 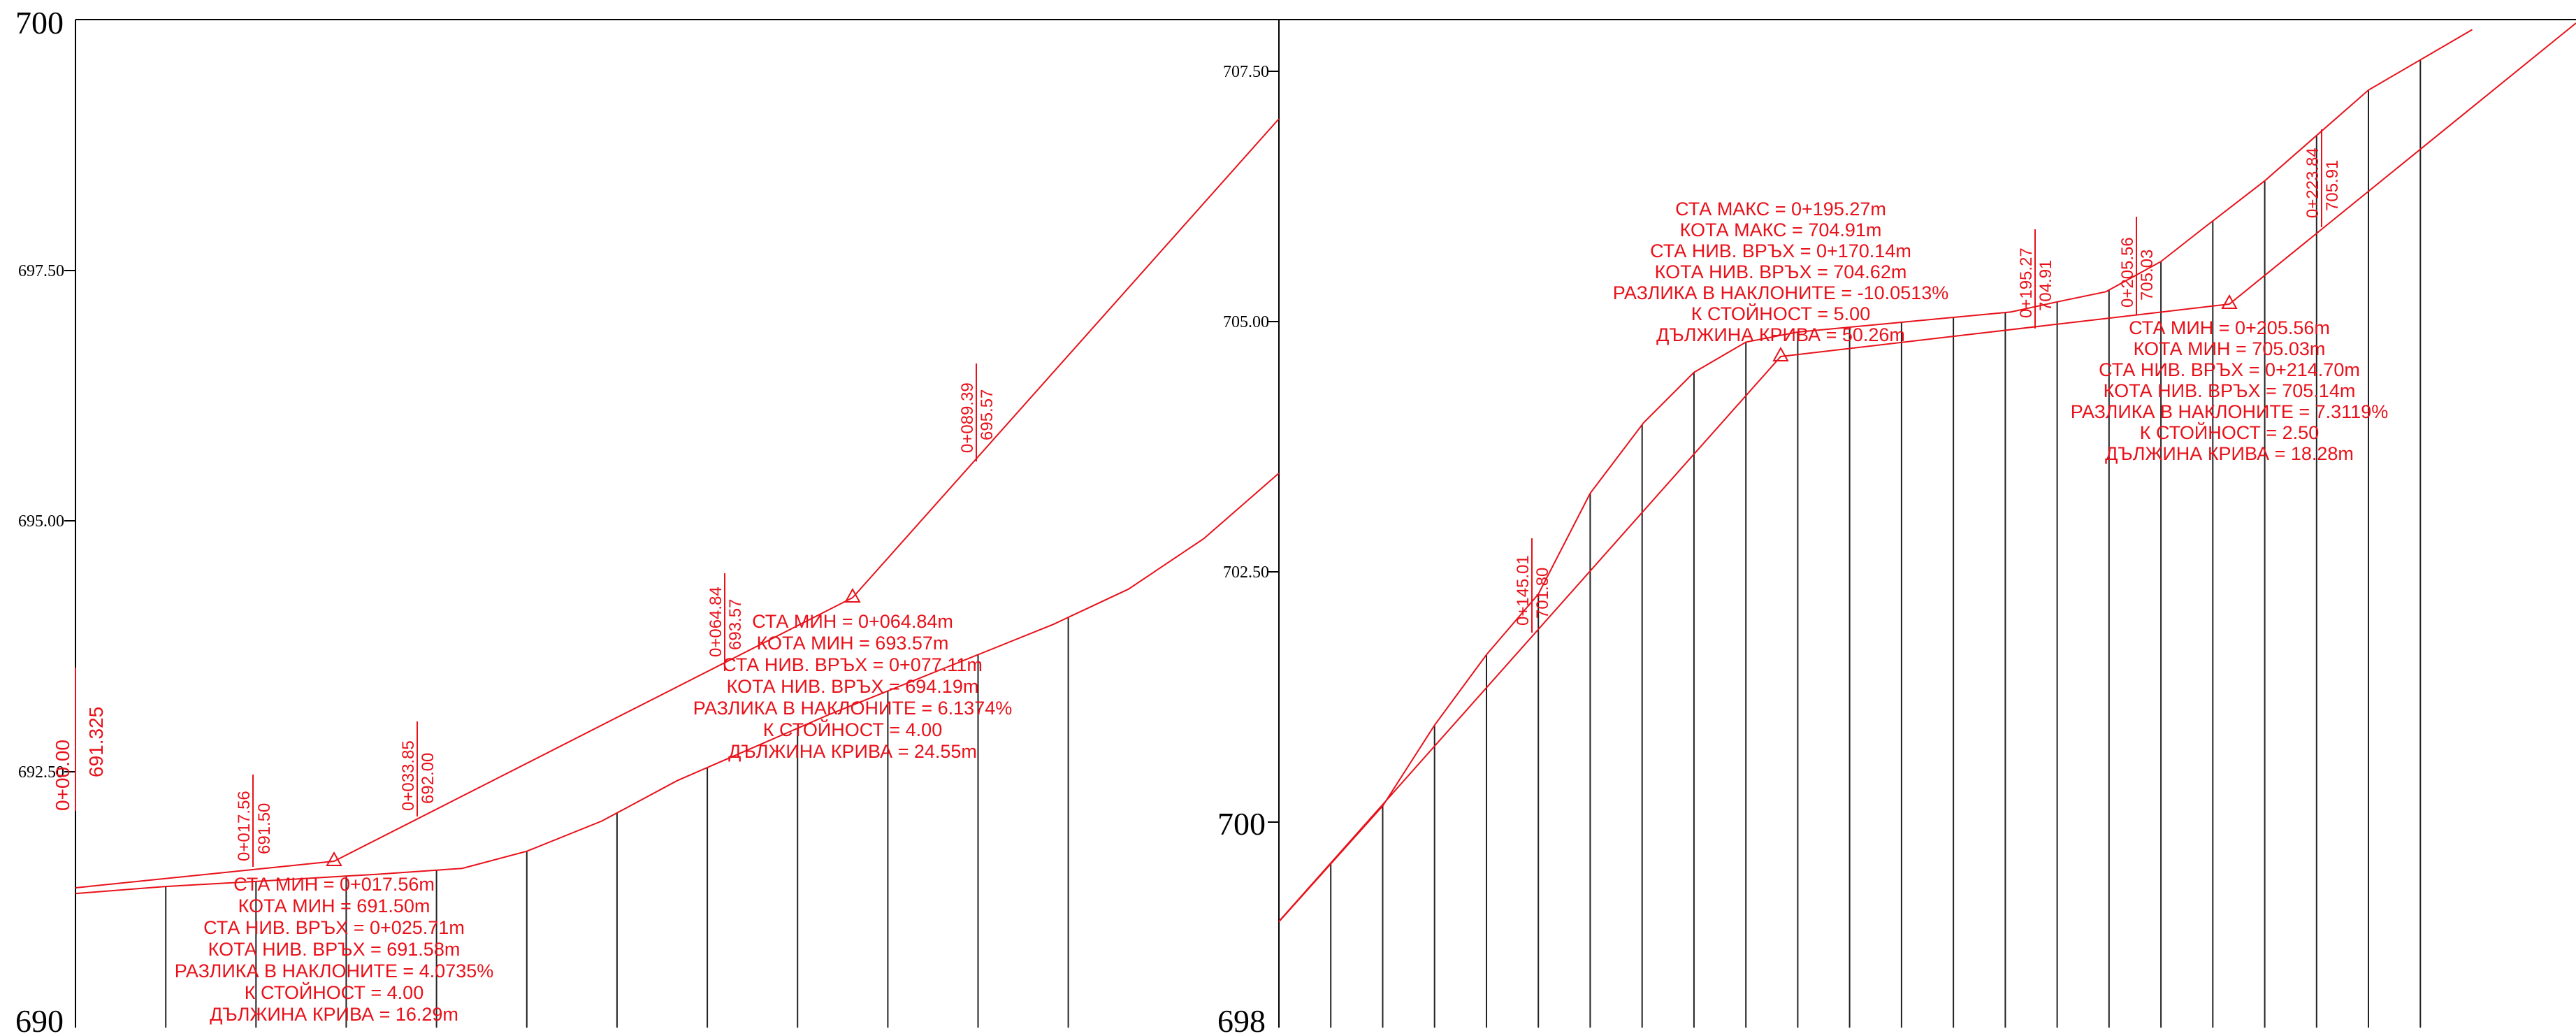 What do you see at coordinates (2229, 432) in the screenshot?
I see `curve-annotation-line: К СТОЙНОСТ = 2.50` at bounding box center [2229, 432].